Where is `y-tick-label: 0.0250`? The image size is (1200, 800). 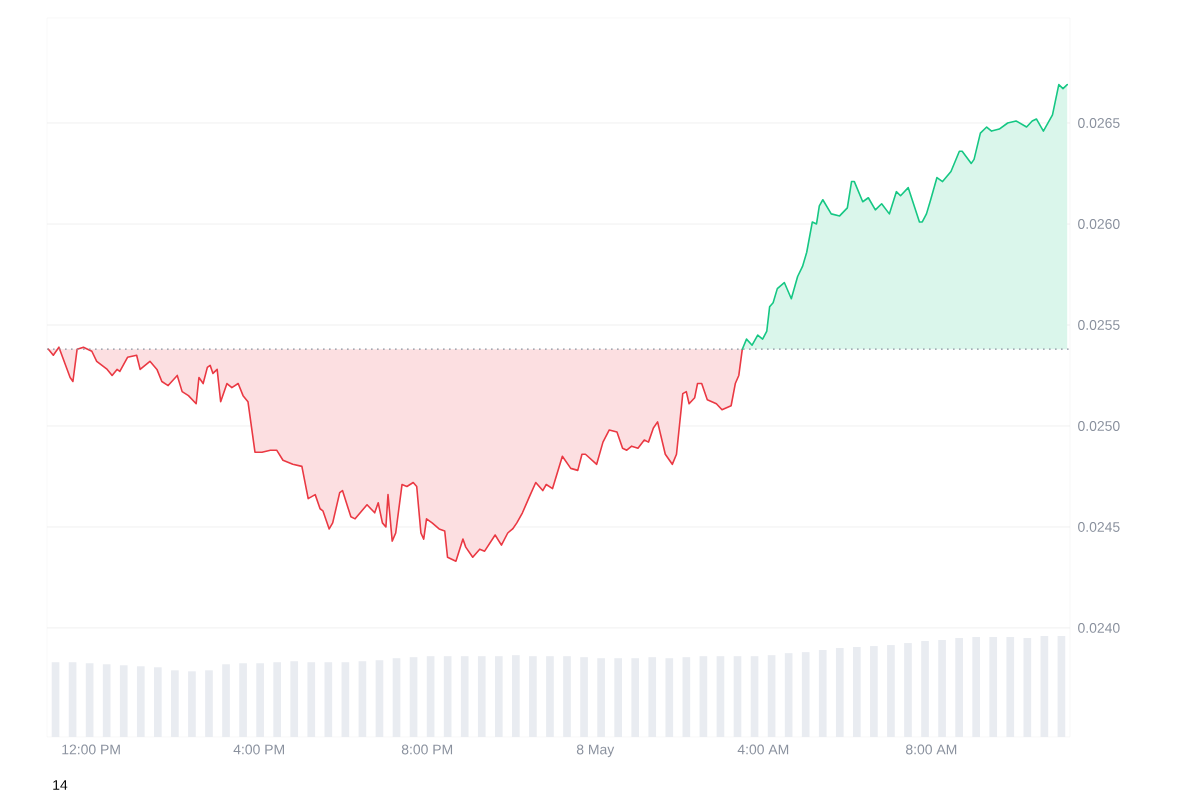
y-tick-label: 0.0250 is located at coordinates (1099, 426).